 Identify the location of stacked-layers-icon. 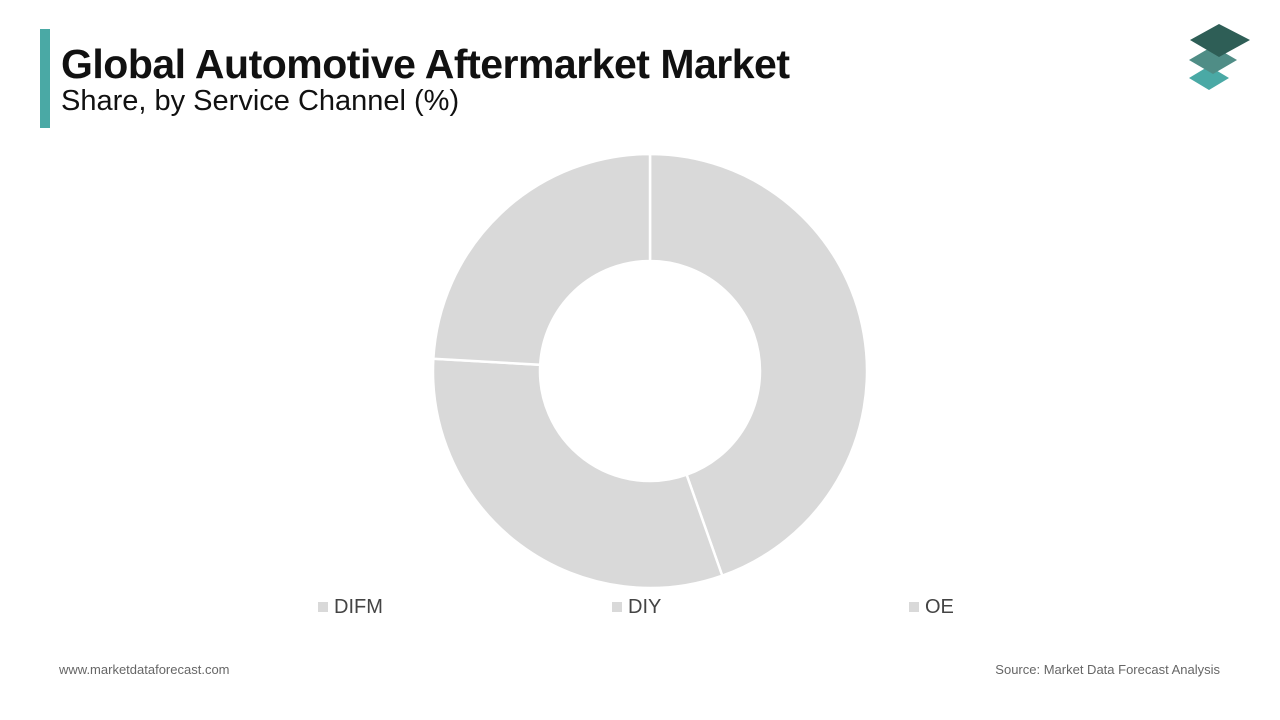
(1219, 57).